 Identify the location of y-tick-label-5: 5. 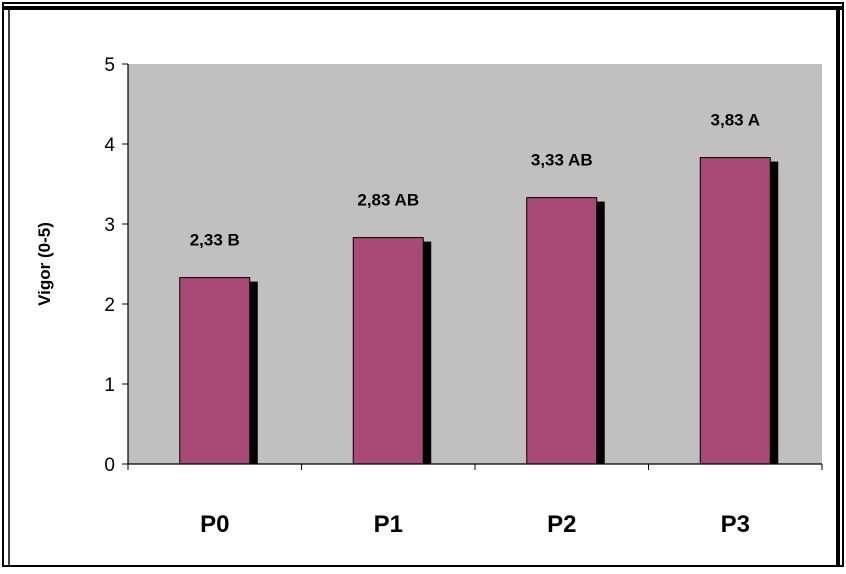
(109, 65).